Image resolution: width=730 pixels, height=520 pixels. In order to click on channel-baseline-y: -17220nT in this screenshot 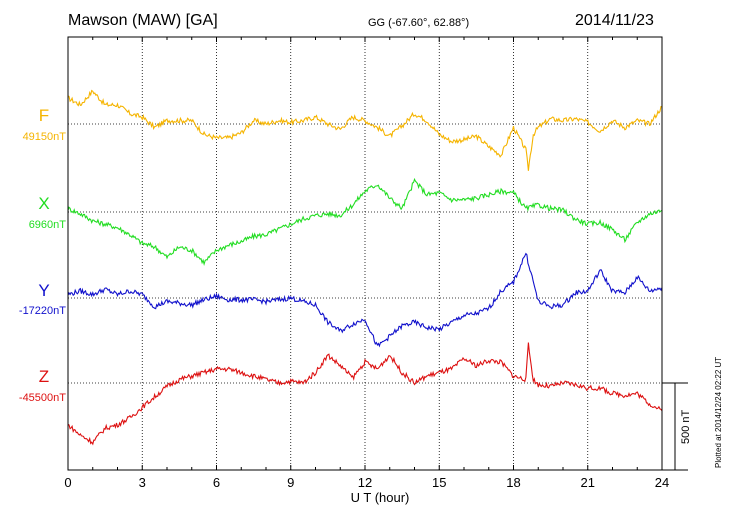, I will do `click(42, 311)`.